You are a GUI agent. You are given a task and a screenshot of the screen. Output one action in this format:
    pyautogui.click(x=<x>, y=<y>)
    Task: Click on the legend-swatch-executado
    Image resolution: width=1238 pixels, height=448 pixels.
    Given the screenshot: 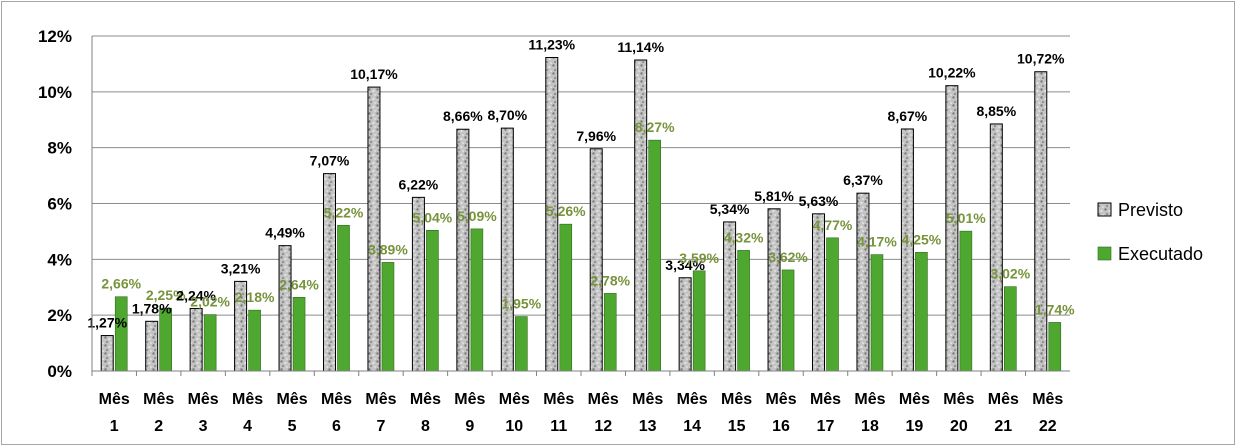 What is the action you would take?
    pyautogui.click(x=1104, y=253)
    